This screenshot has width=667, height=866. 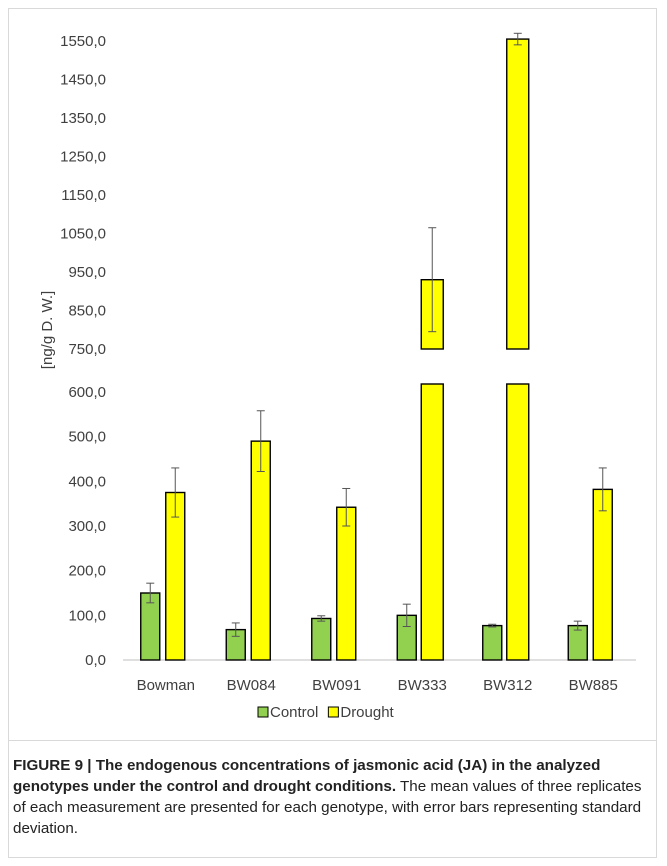 I want to click on y-tick-label: 0,0, so click(x=95, y=660).